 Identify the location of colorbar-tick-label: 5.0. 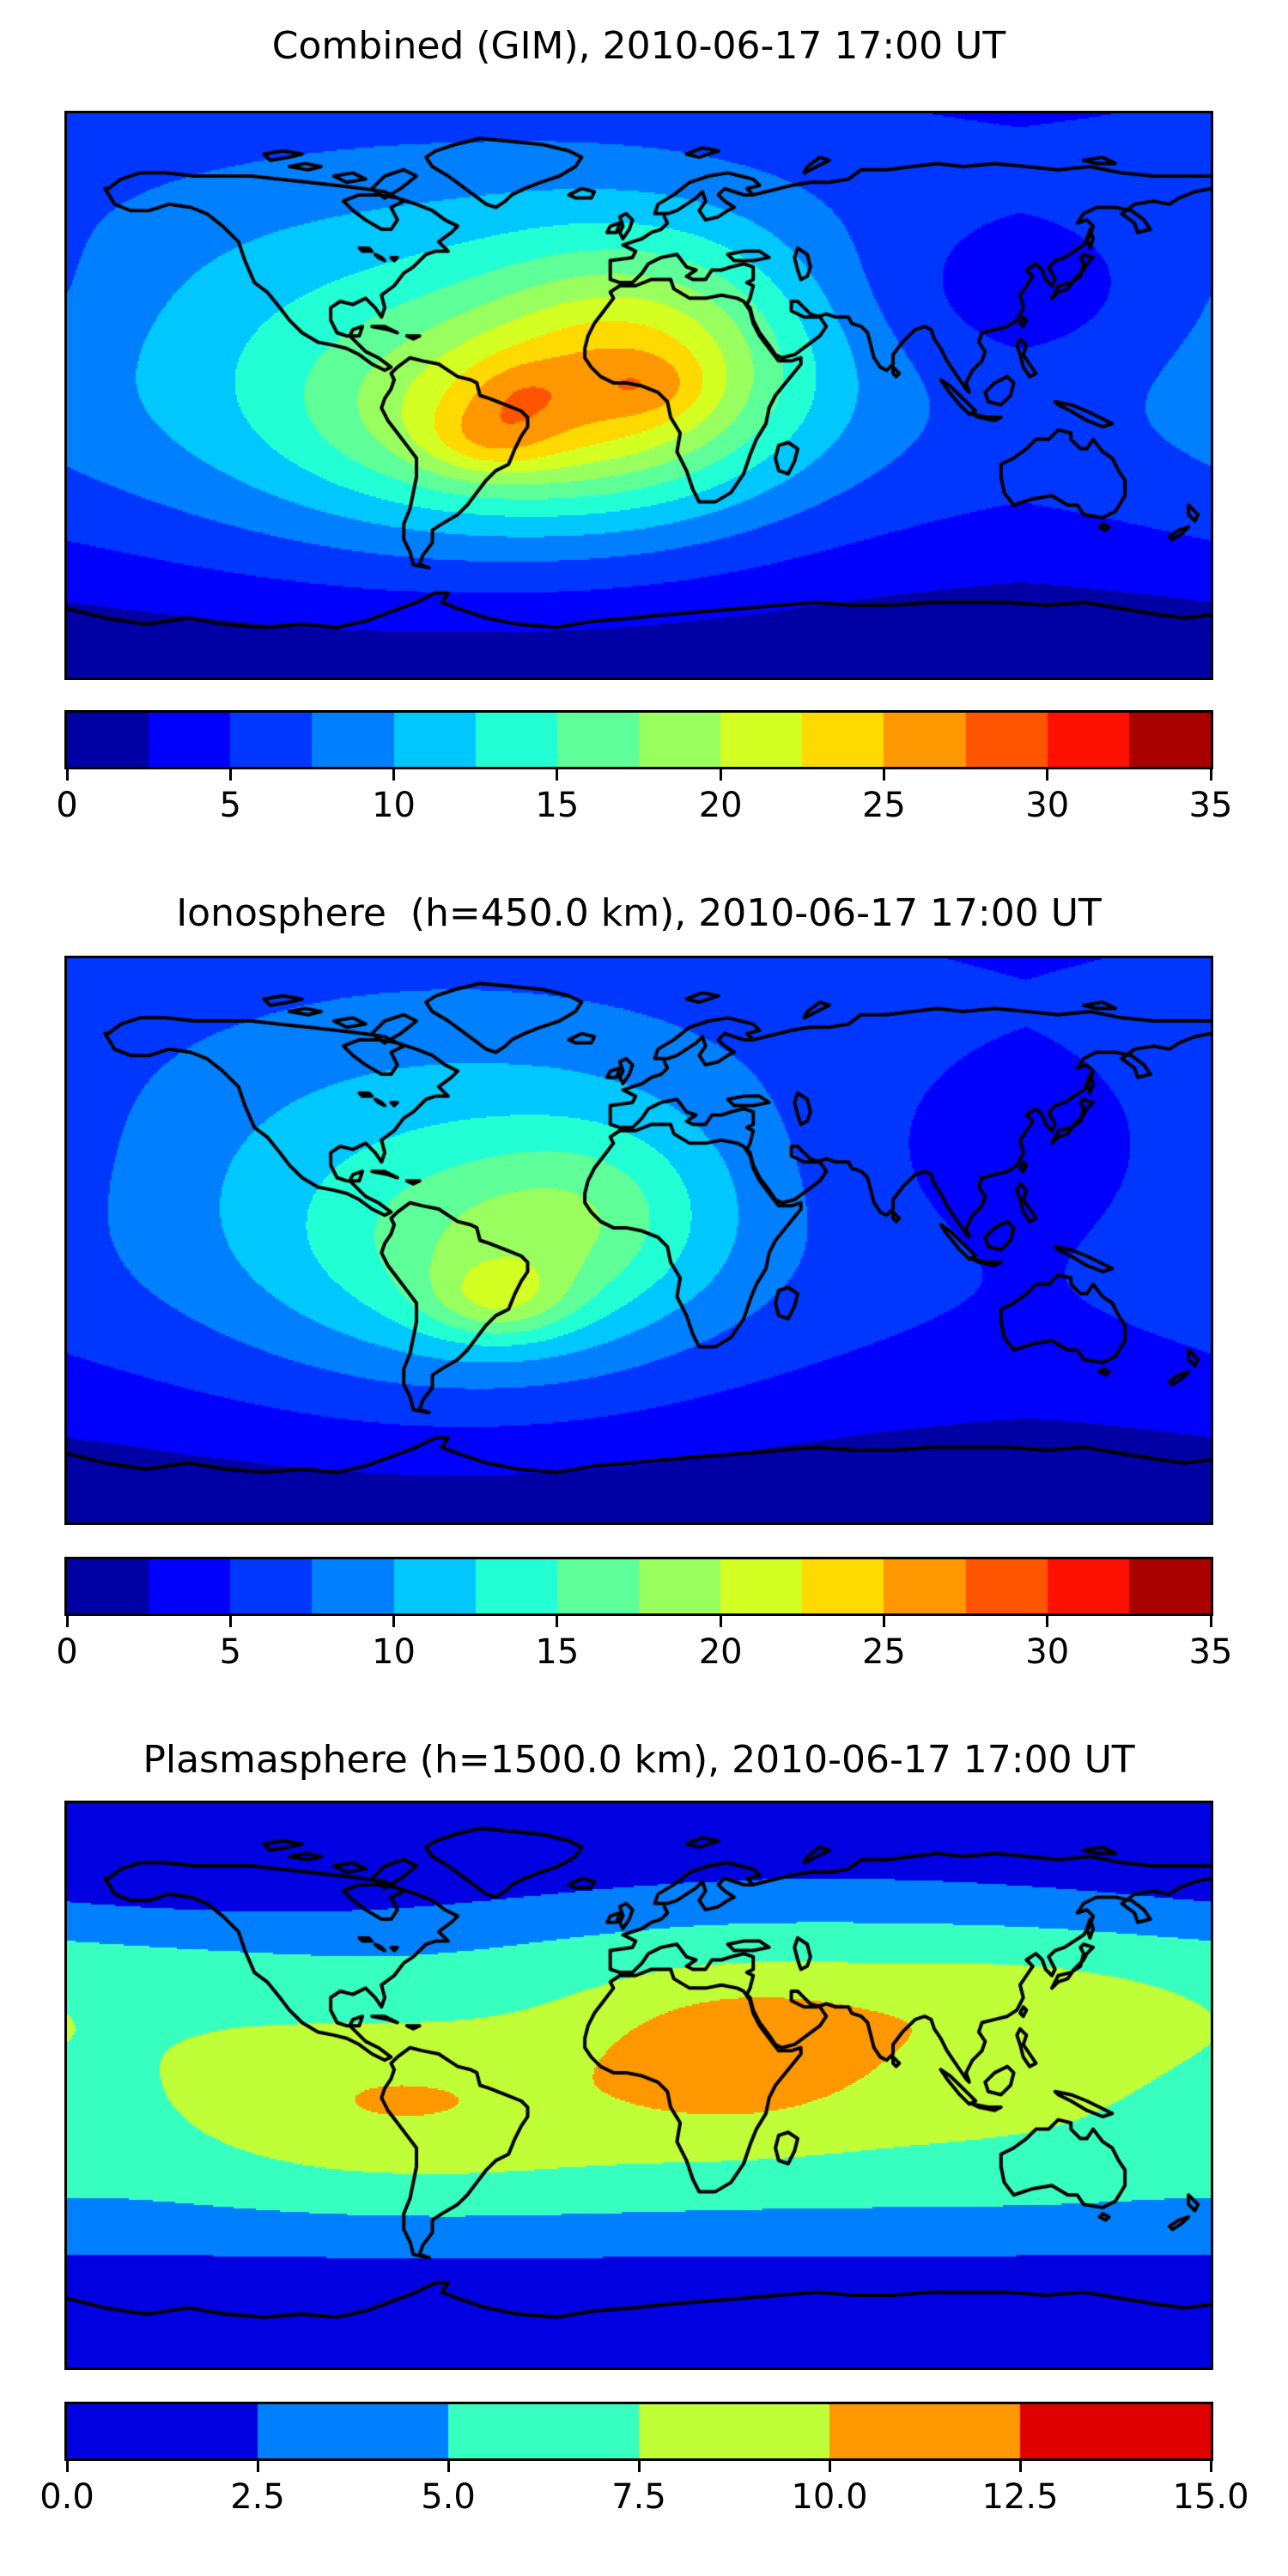
(448, 2497).